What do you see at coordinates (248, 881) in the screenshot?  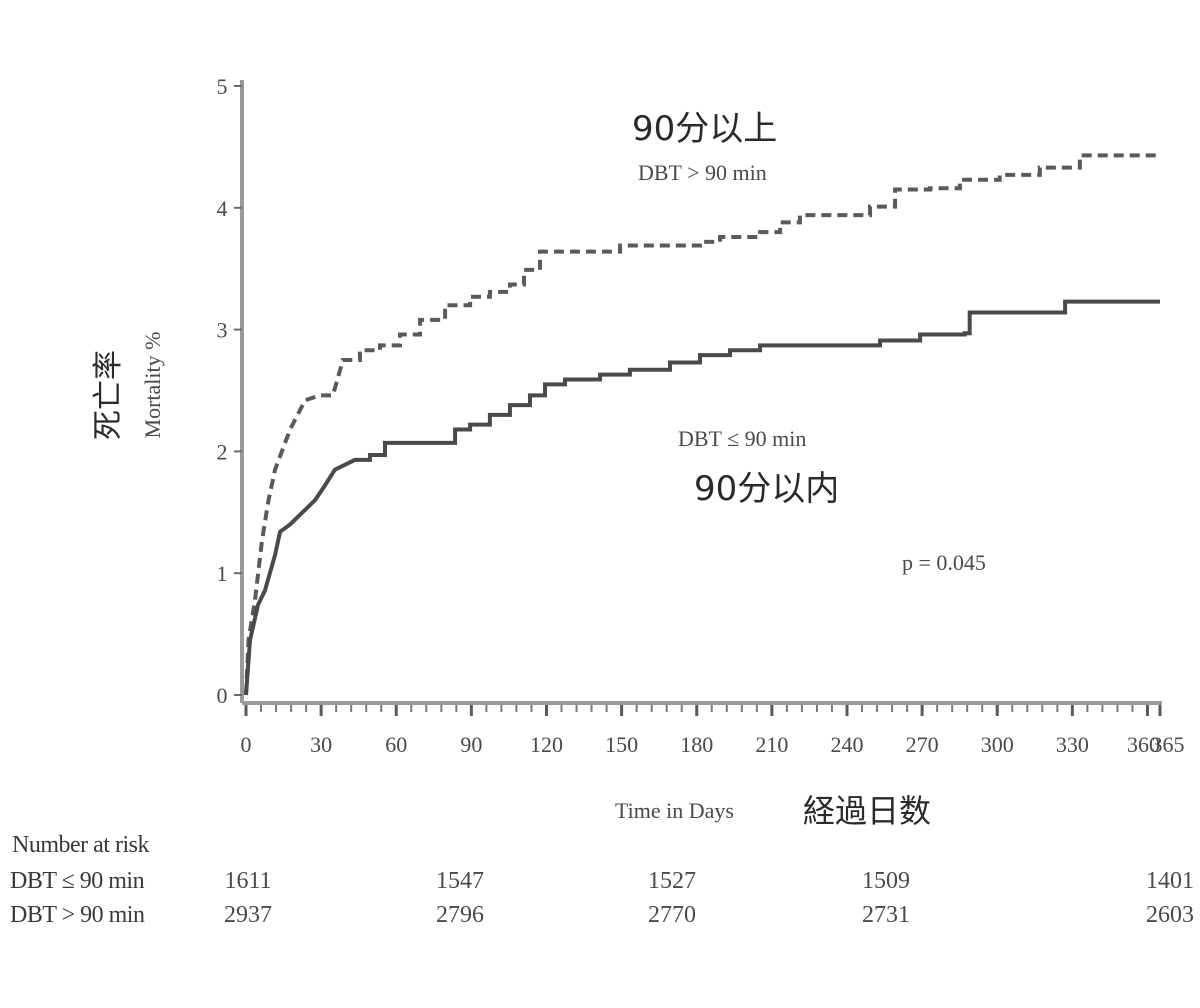 I see `risk-value: 1611` at bounding box center [248, 881].